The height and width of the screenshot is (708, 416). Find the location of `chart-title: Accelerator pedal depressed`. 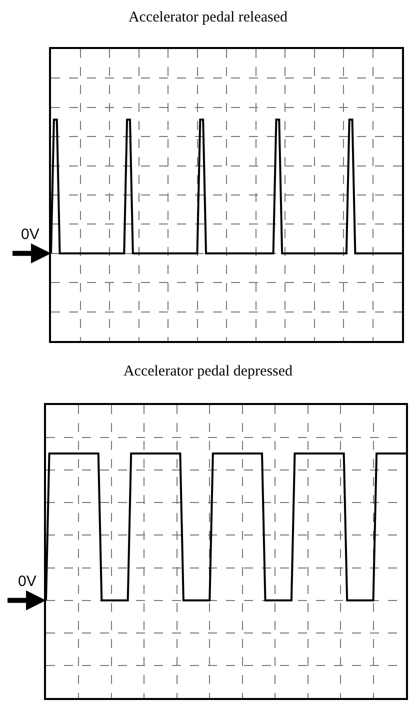

chart-title: Accelerator pedal depressed is located at coordinates (208, 371).